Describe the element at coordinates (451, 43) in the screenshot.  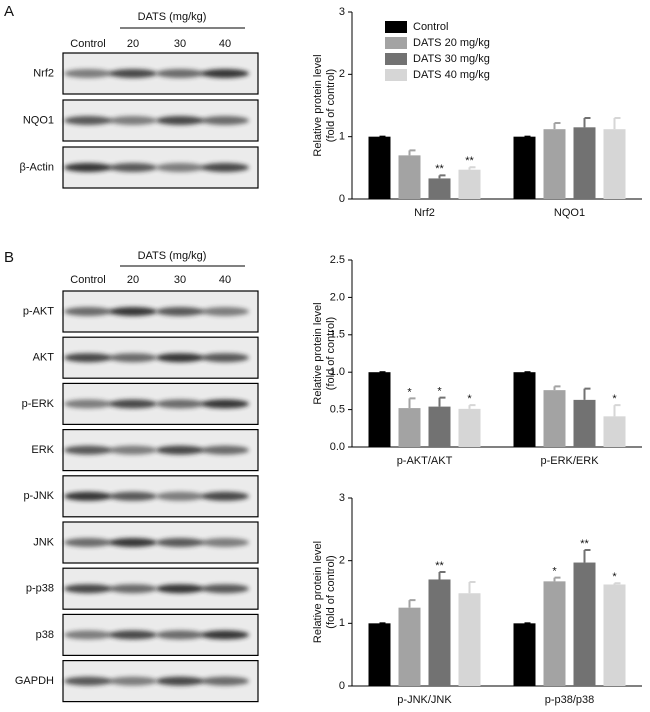
I see `legend-label: DATS 20 mg/kg` at that location.